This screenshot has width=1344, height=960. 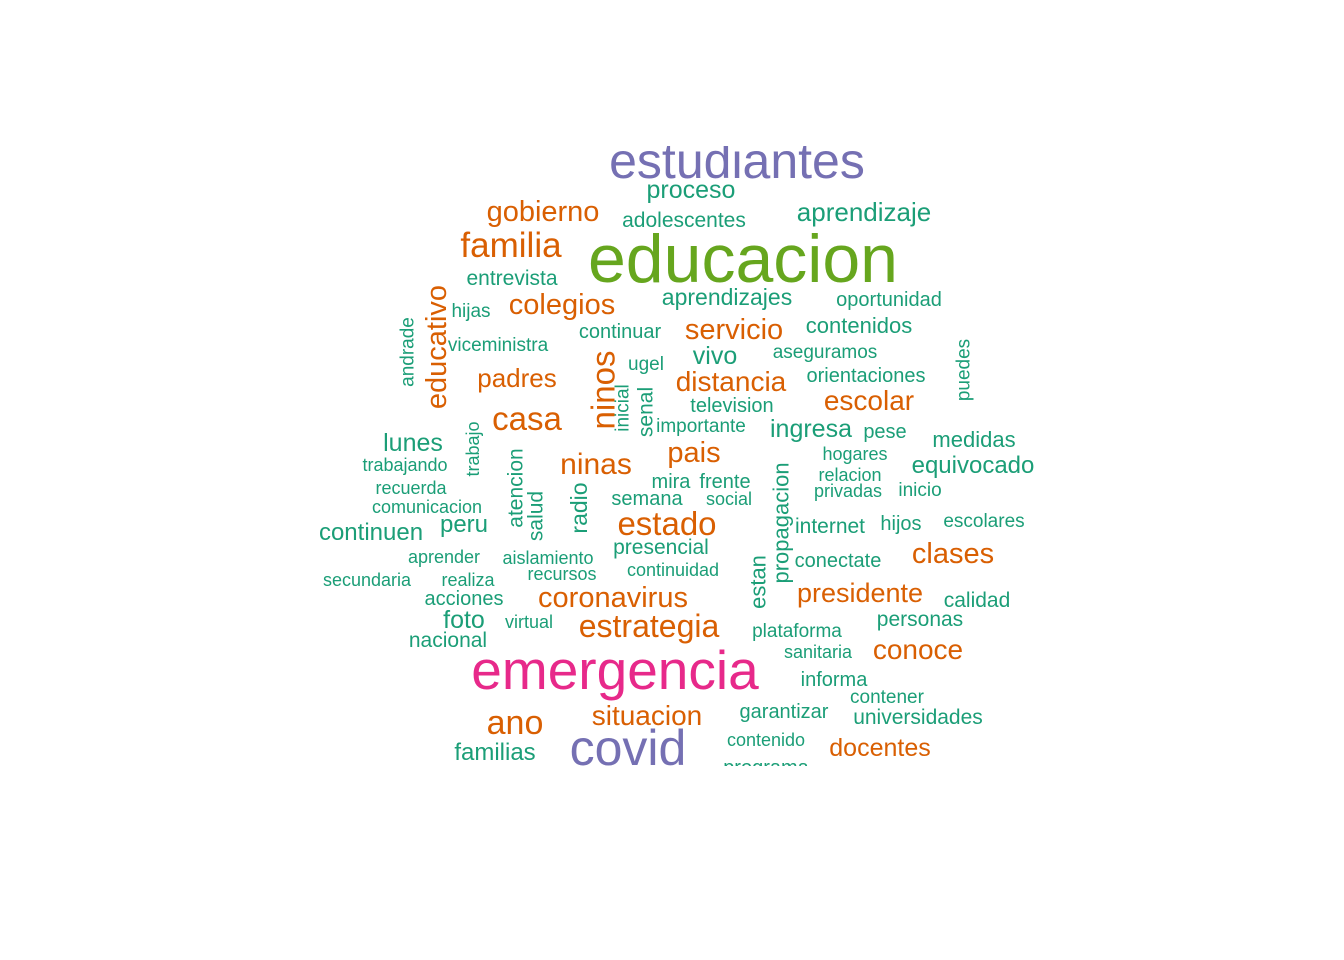 I want to click on word-social: social, so click(x=729, y=499).